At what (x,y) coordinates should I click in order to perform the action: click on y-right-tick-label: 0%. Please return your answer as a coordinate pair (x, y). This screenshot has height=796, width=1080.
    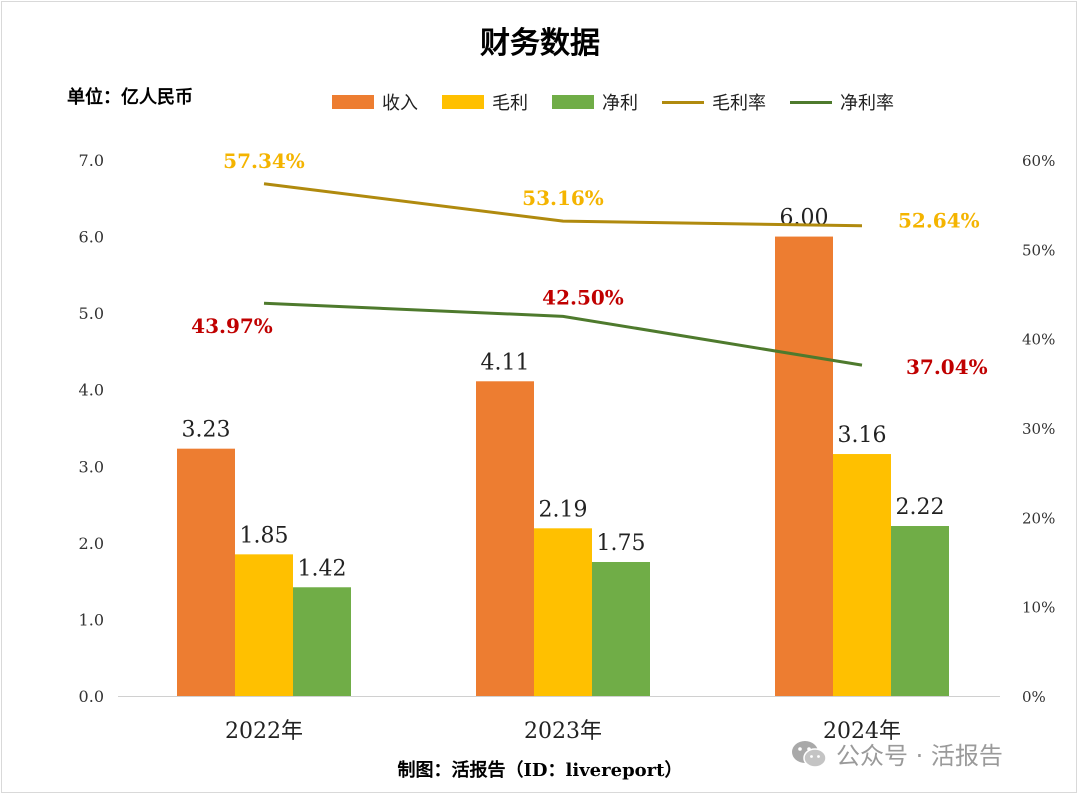
    Looking at the image, I should click on (1034, 697).